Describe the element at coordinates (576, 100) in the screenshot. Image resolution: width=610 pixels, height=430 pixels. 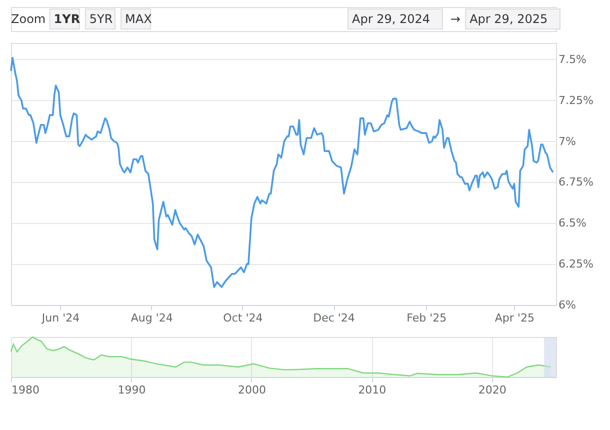
I see `y-tick-label: 7.25%` at that location.